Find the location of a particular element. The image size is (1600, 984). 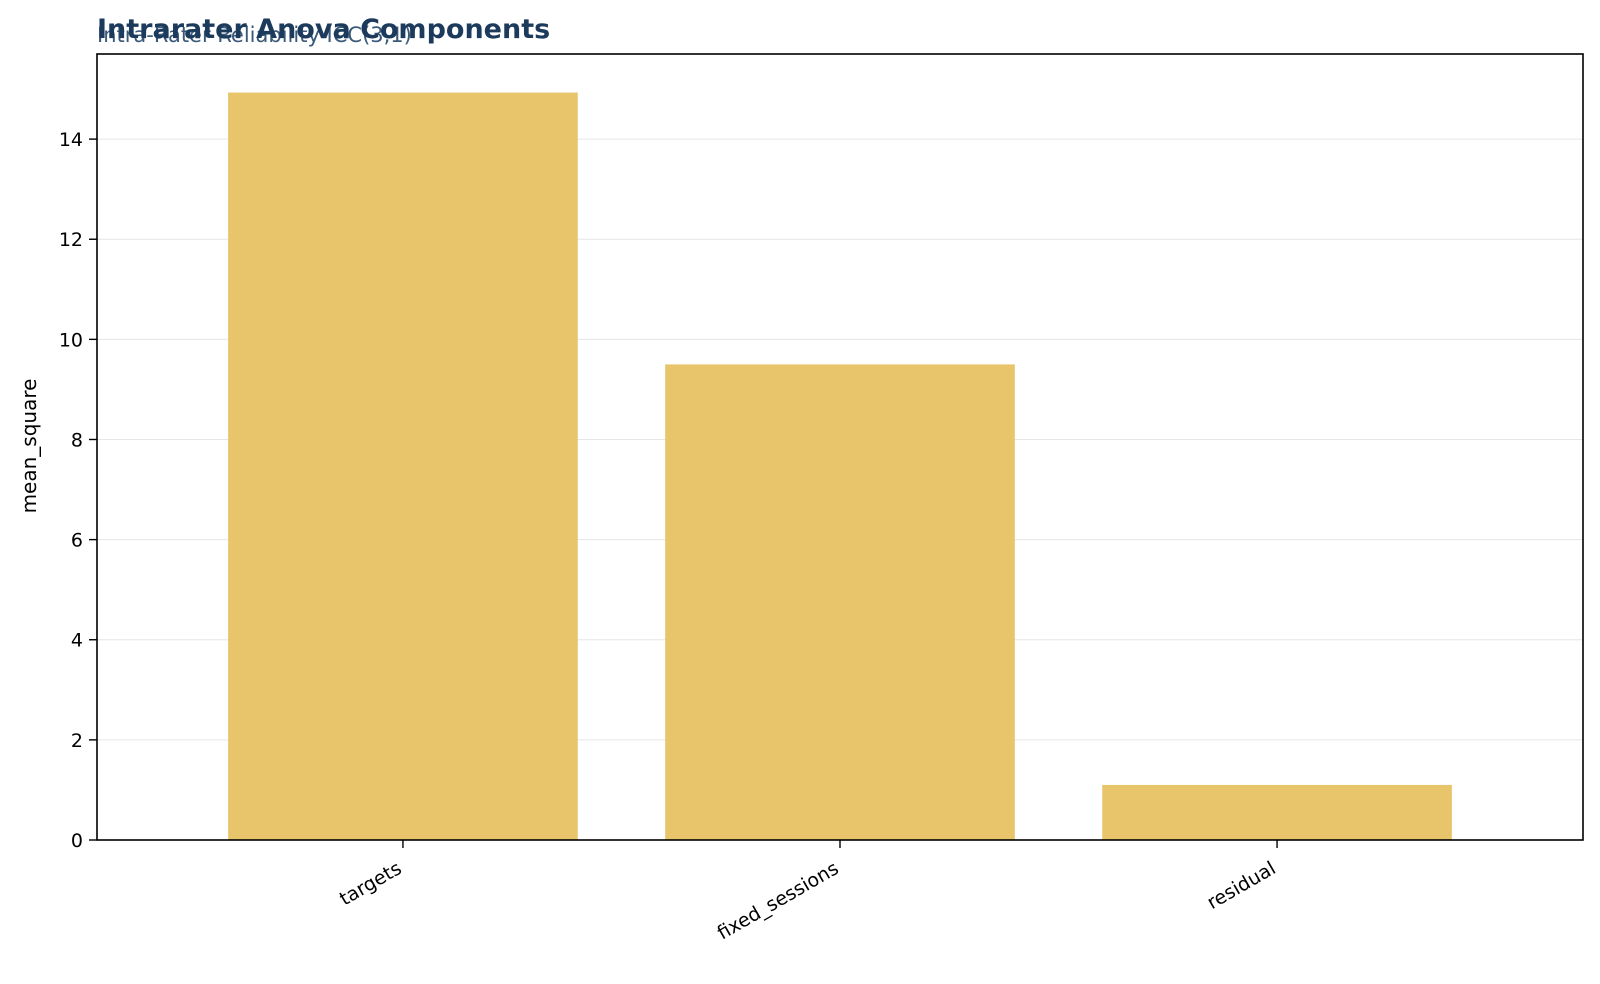

chart-title: Intrarater Anova Components is located at coordinates (323, 29).